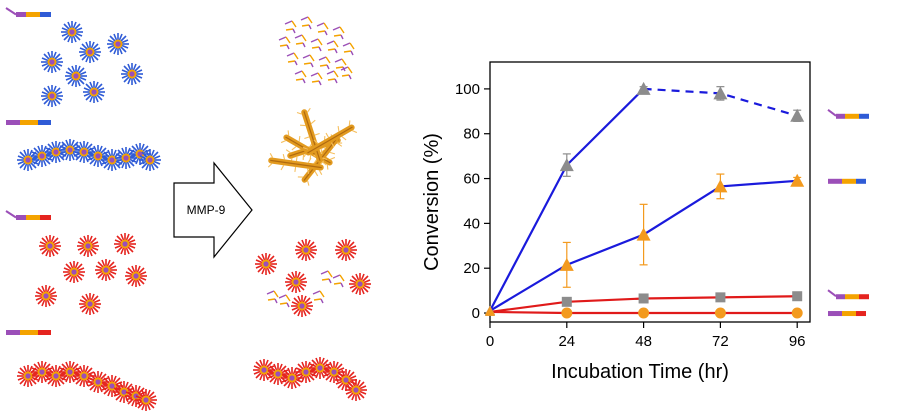 The height and width of the screenshot is (420, 900). Describe the element at coordinates (566, 341) in the screenshot. I see `x-tick-label: 24` at that location.